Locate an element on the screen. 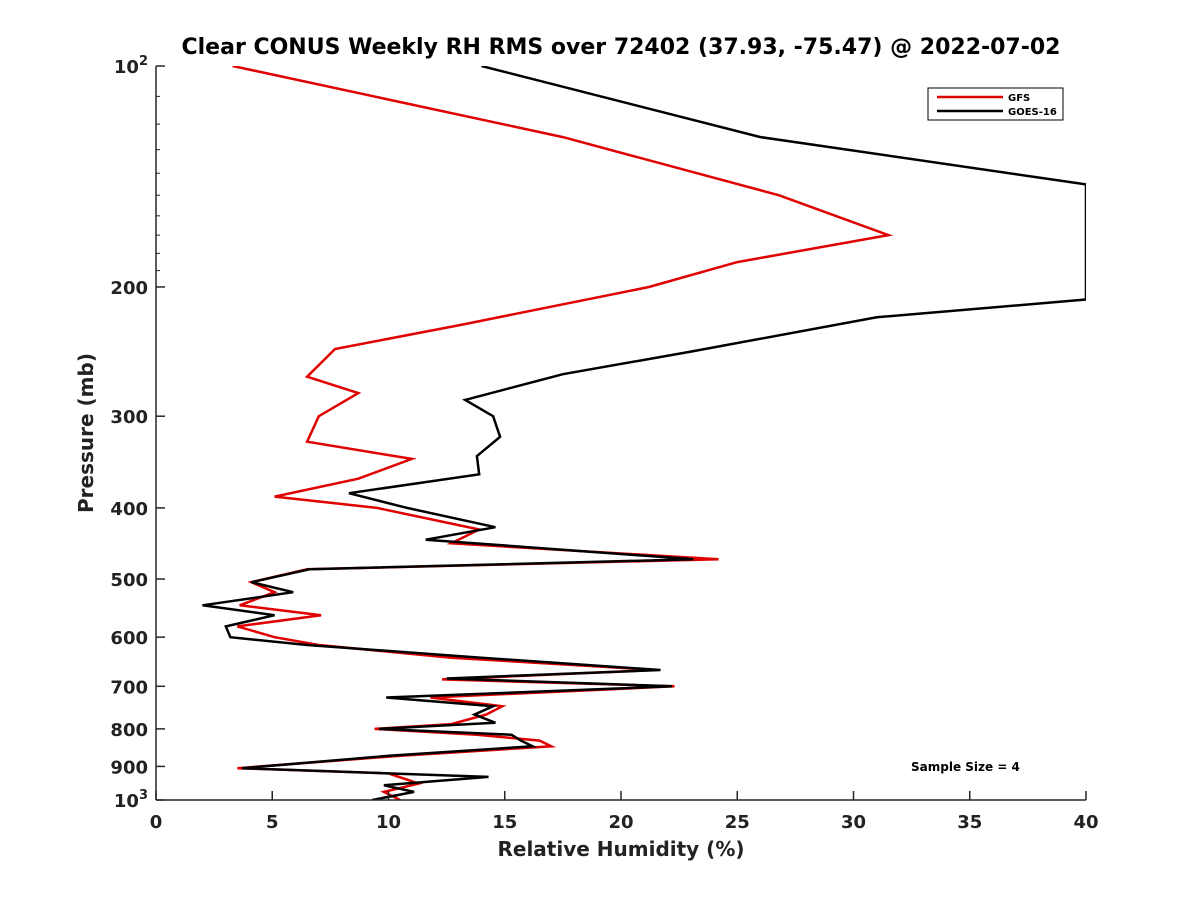 The image size is (1200, 900). y-axis-ticks: 10² 200 300 400 500 600 700 800 900 10³ is located at coordinates (137, 433).